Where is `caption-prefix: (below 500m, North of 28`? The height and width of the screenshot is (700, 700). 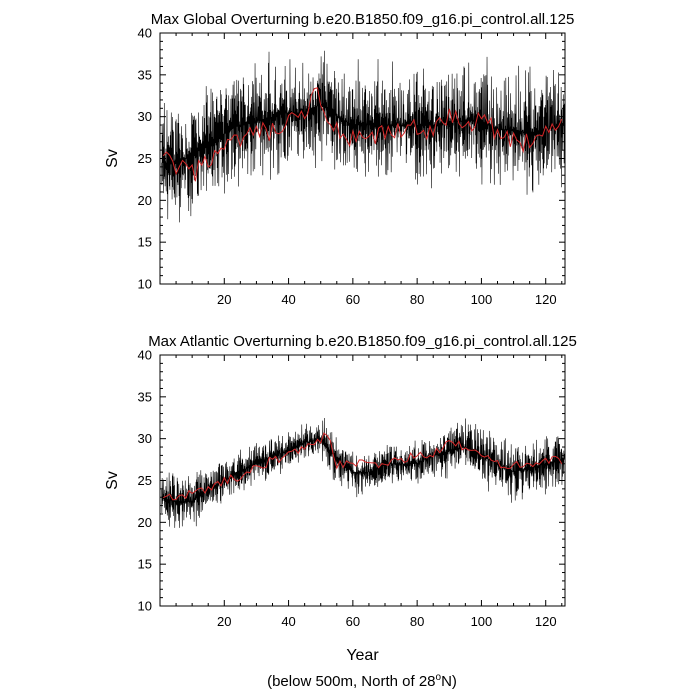
caption-prefix: (below 500m, North of 28 is located at coordinates (351, 681).